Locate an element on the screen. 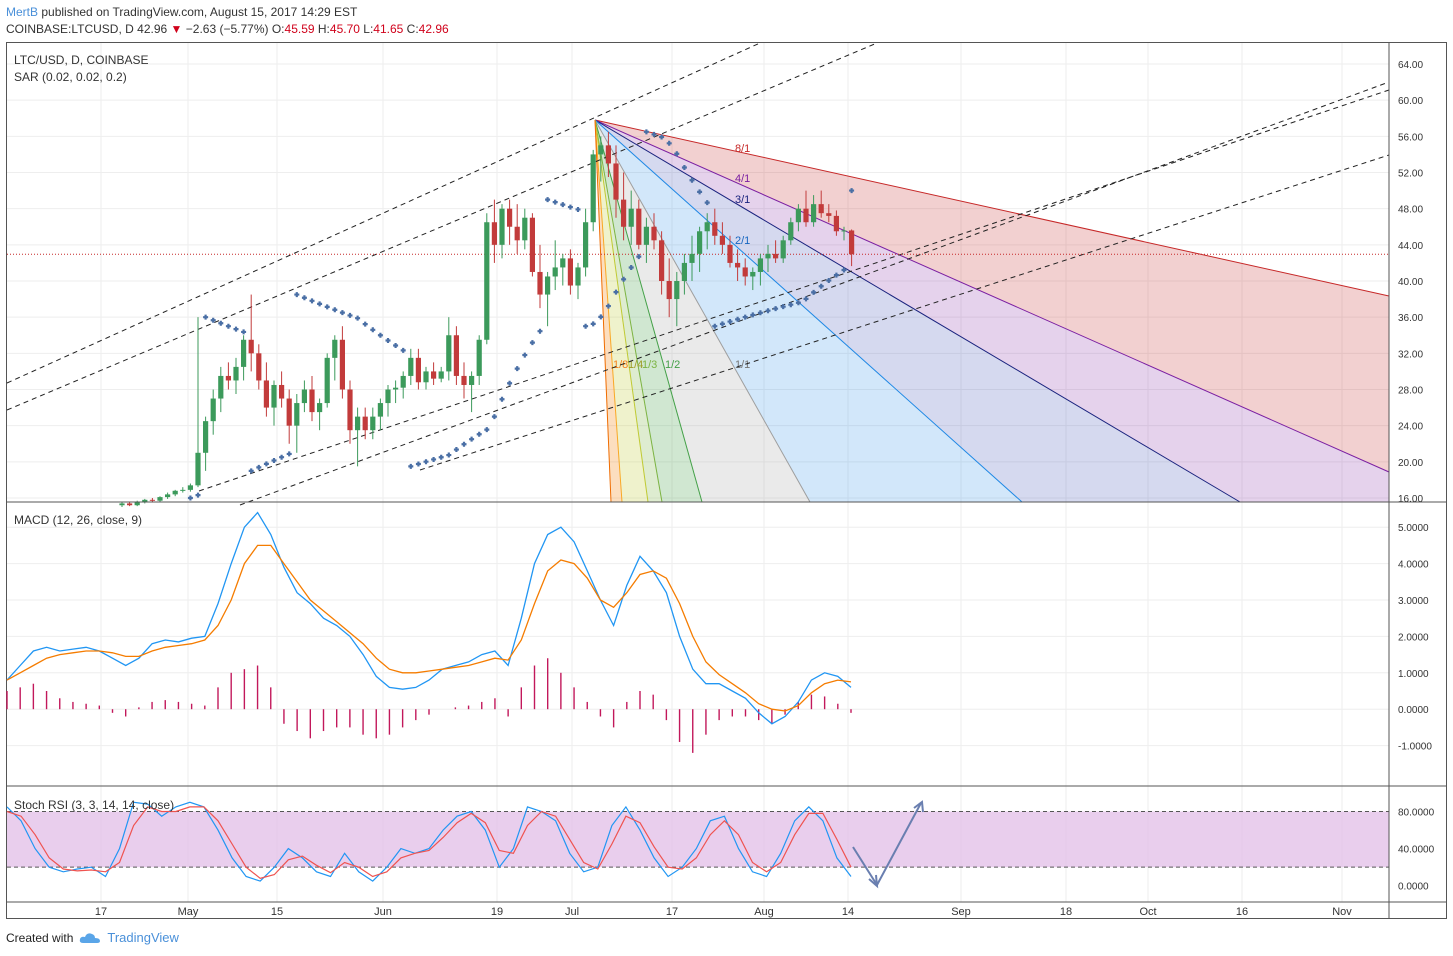  high-value: 45.70 is located at coordinates (344, 29).